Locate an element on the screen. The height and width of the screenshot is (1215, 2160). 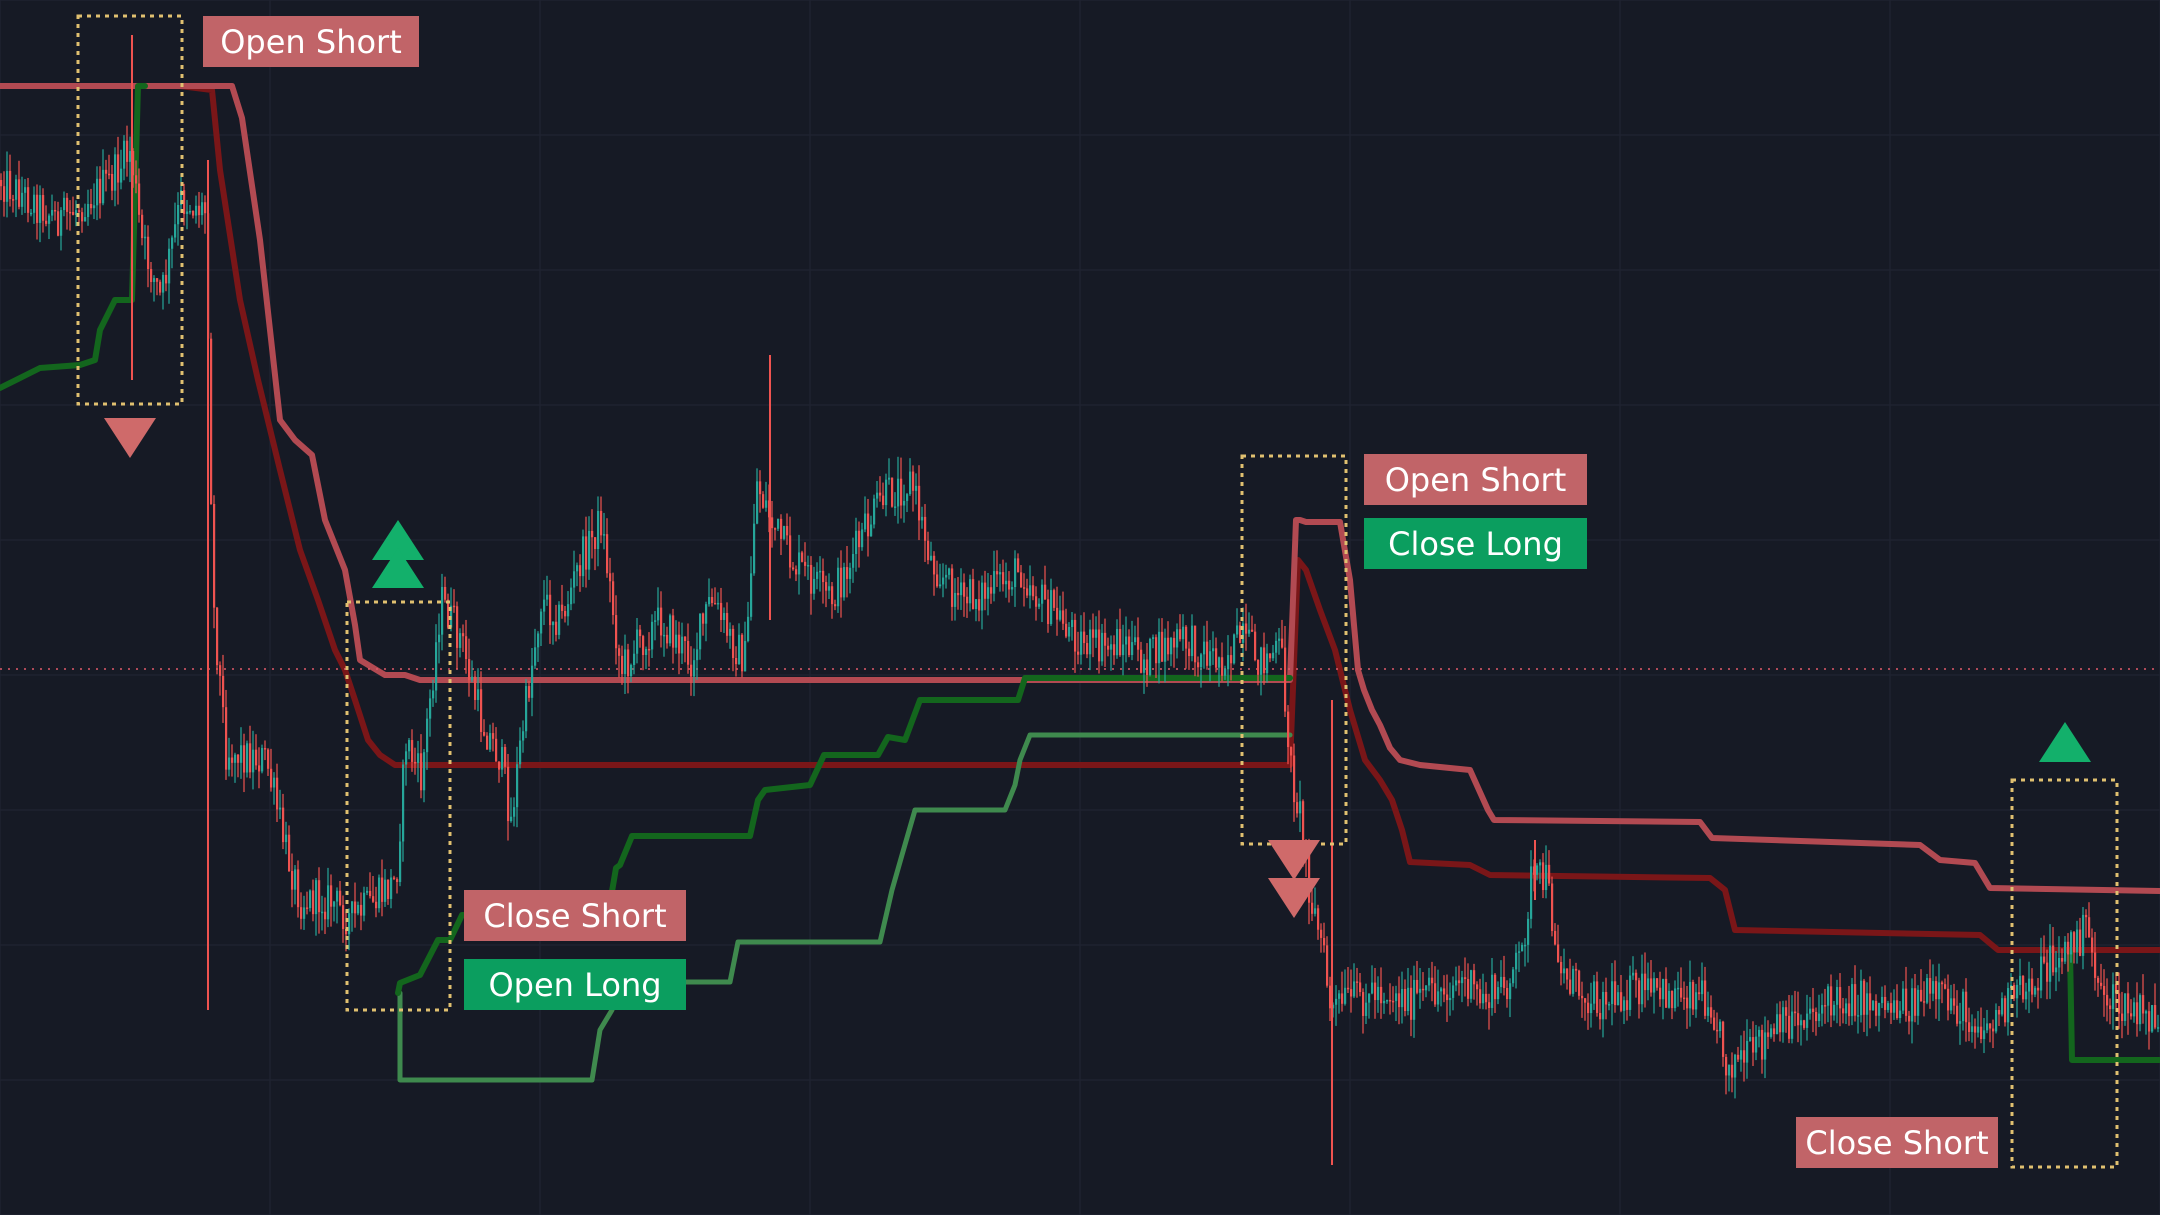
lower-band-dark-line is located at coordinates (844, 835).